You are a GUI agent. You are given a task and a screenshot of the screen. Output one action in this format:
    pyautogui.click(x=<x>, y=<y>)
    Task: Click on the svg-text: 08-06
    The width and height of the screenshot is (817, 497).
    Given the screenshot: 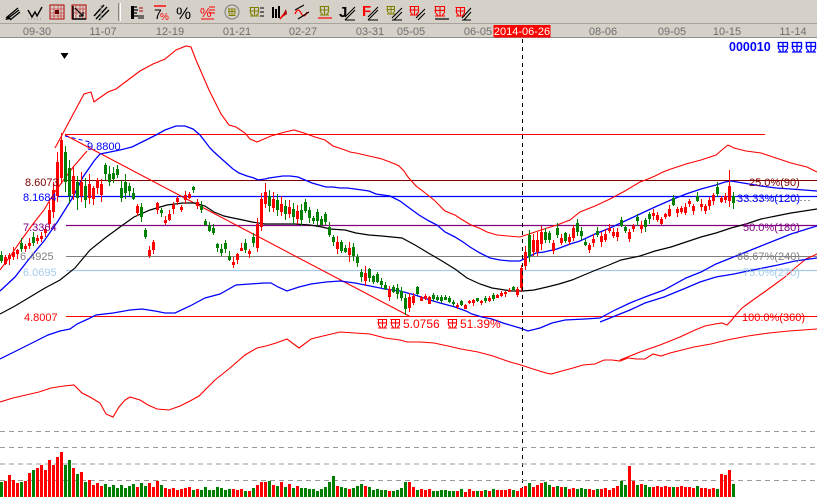 What is the action you would take?
    pyautogui.click(x=603, y=32)
    